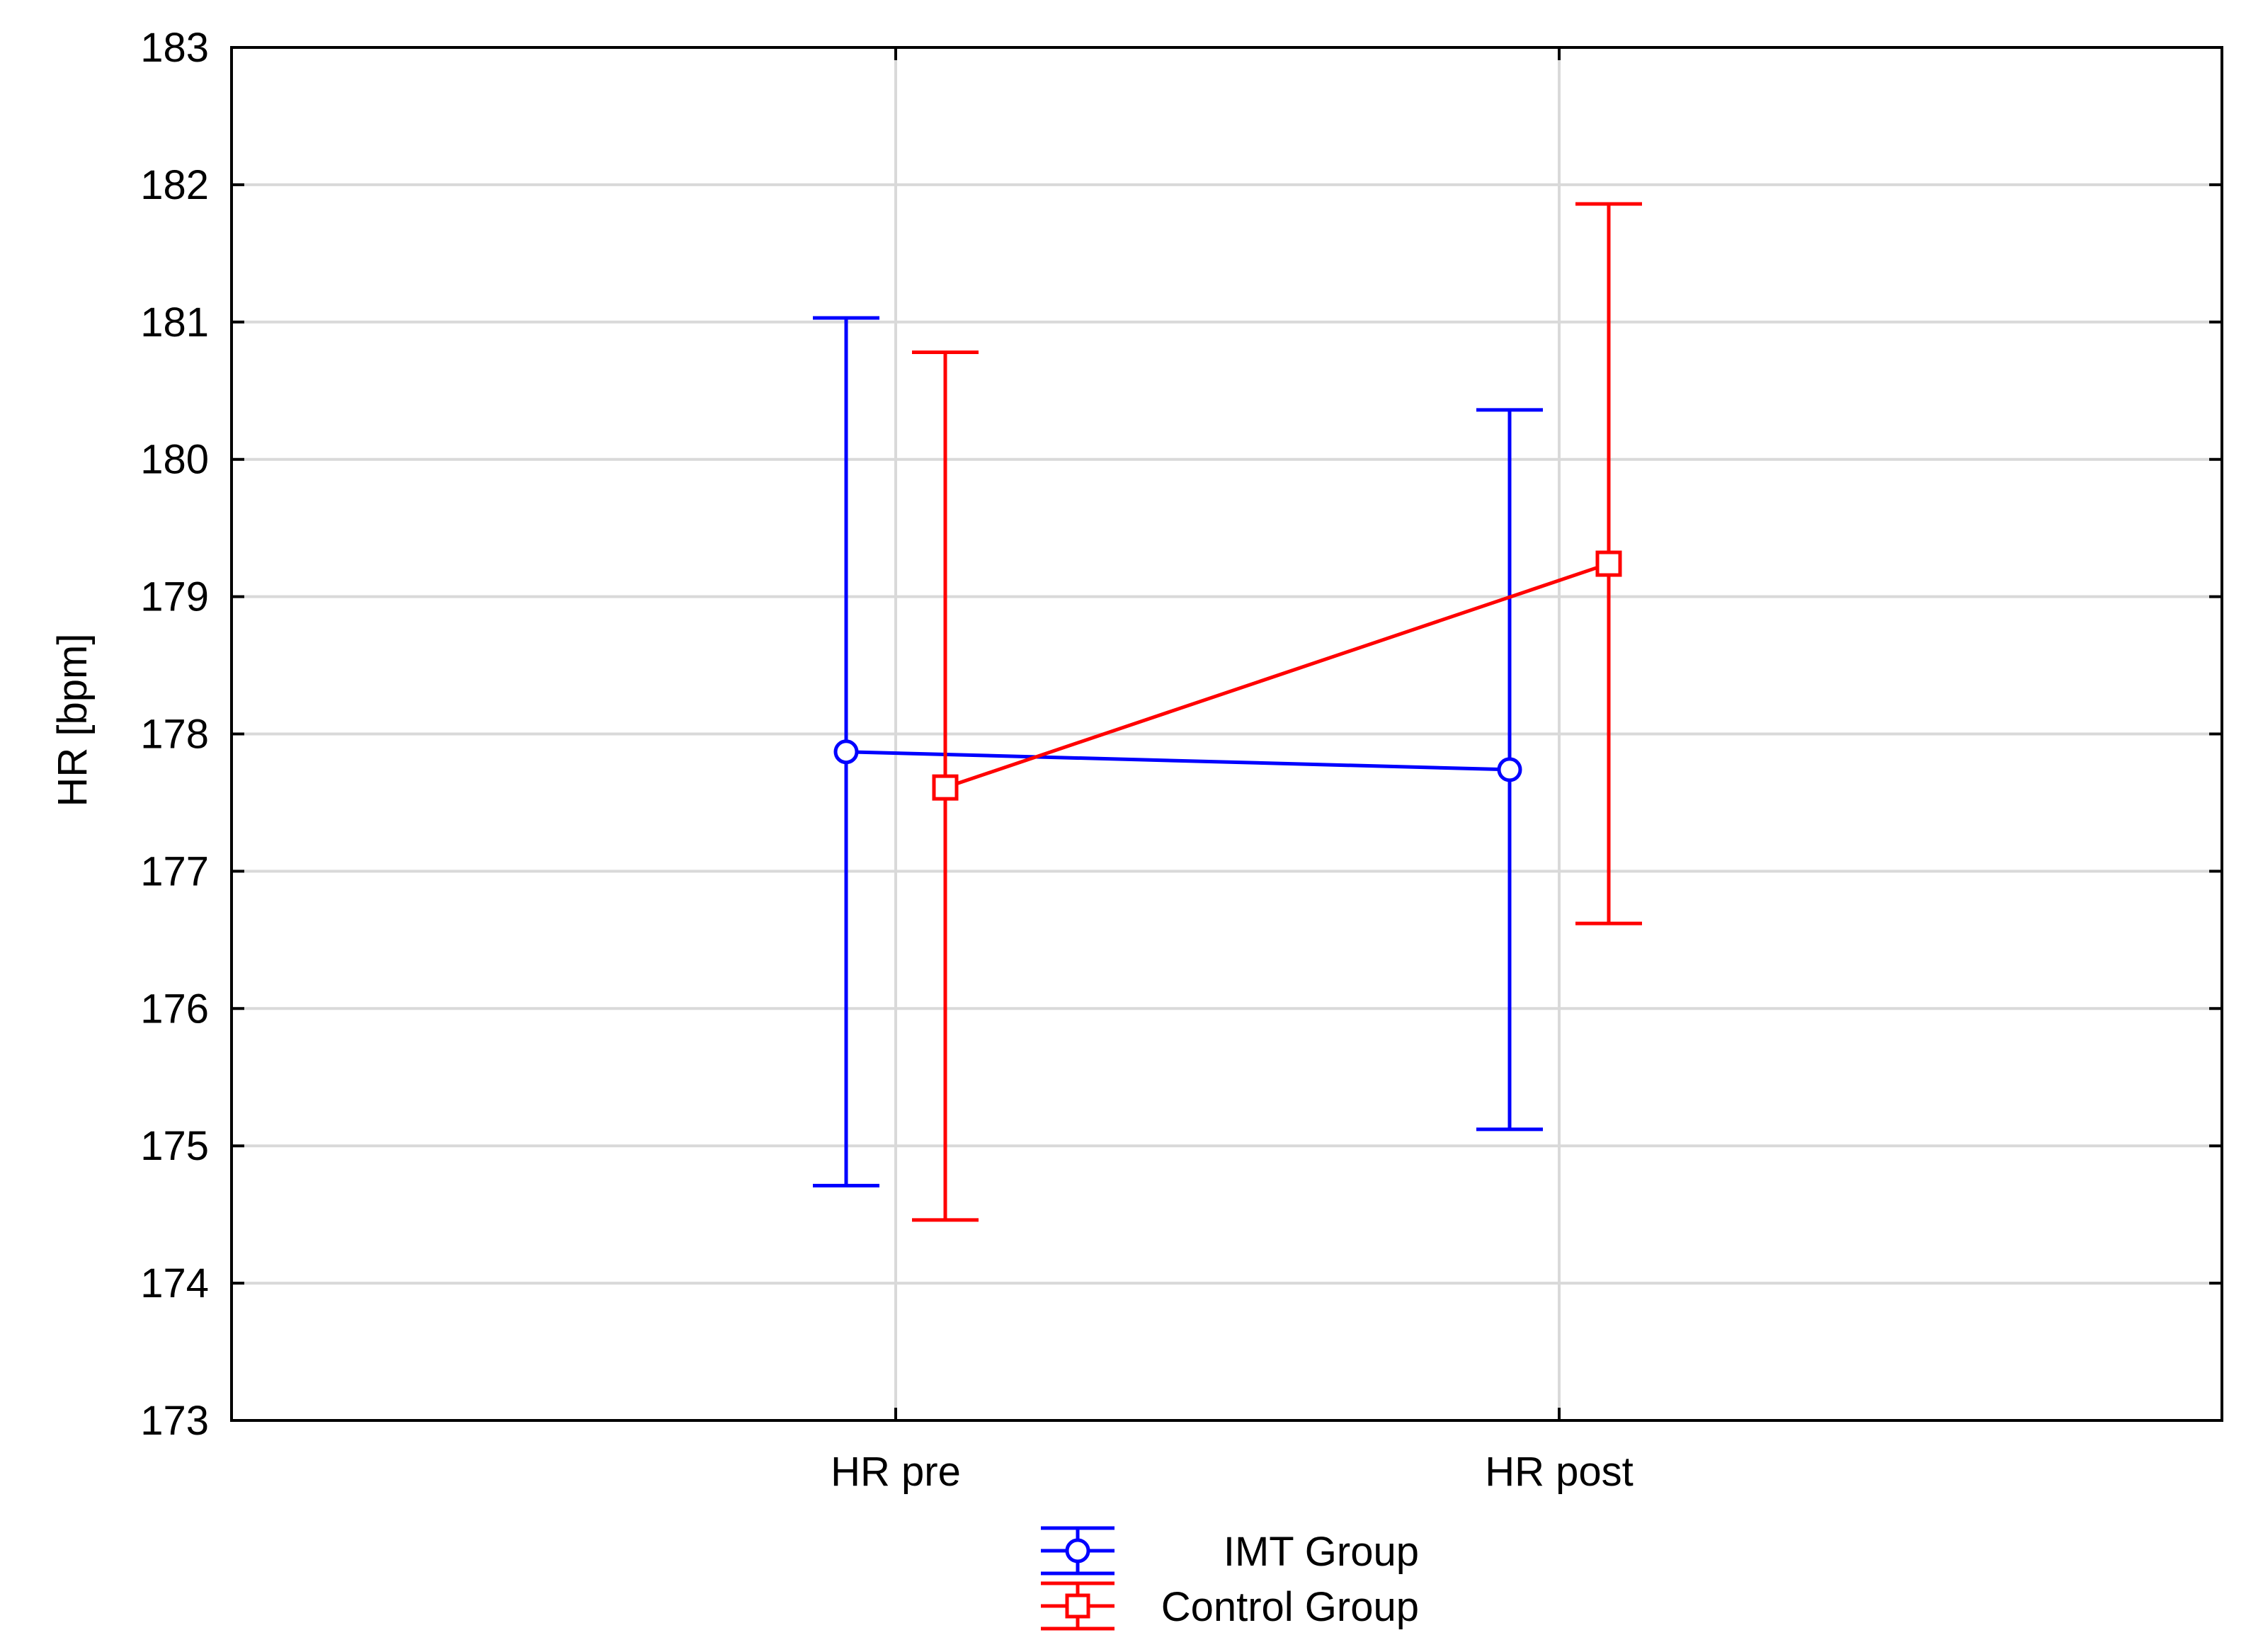 The height and width of the screenshot is (1652, 2246). Describe the element at coordinates (73, 720) in the screenshot. I see `y-axis-title: HR [bpm]` at that location.